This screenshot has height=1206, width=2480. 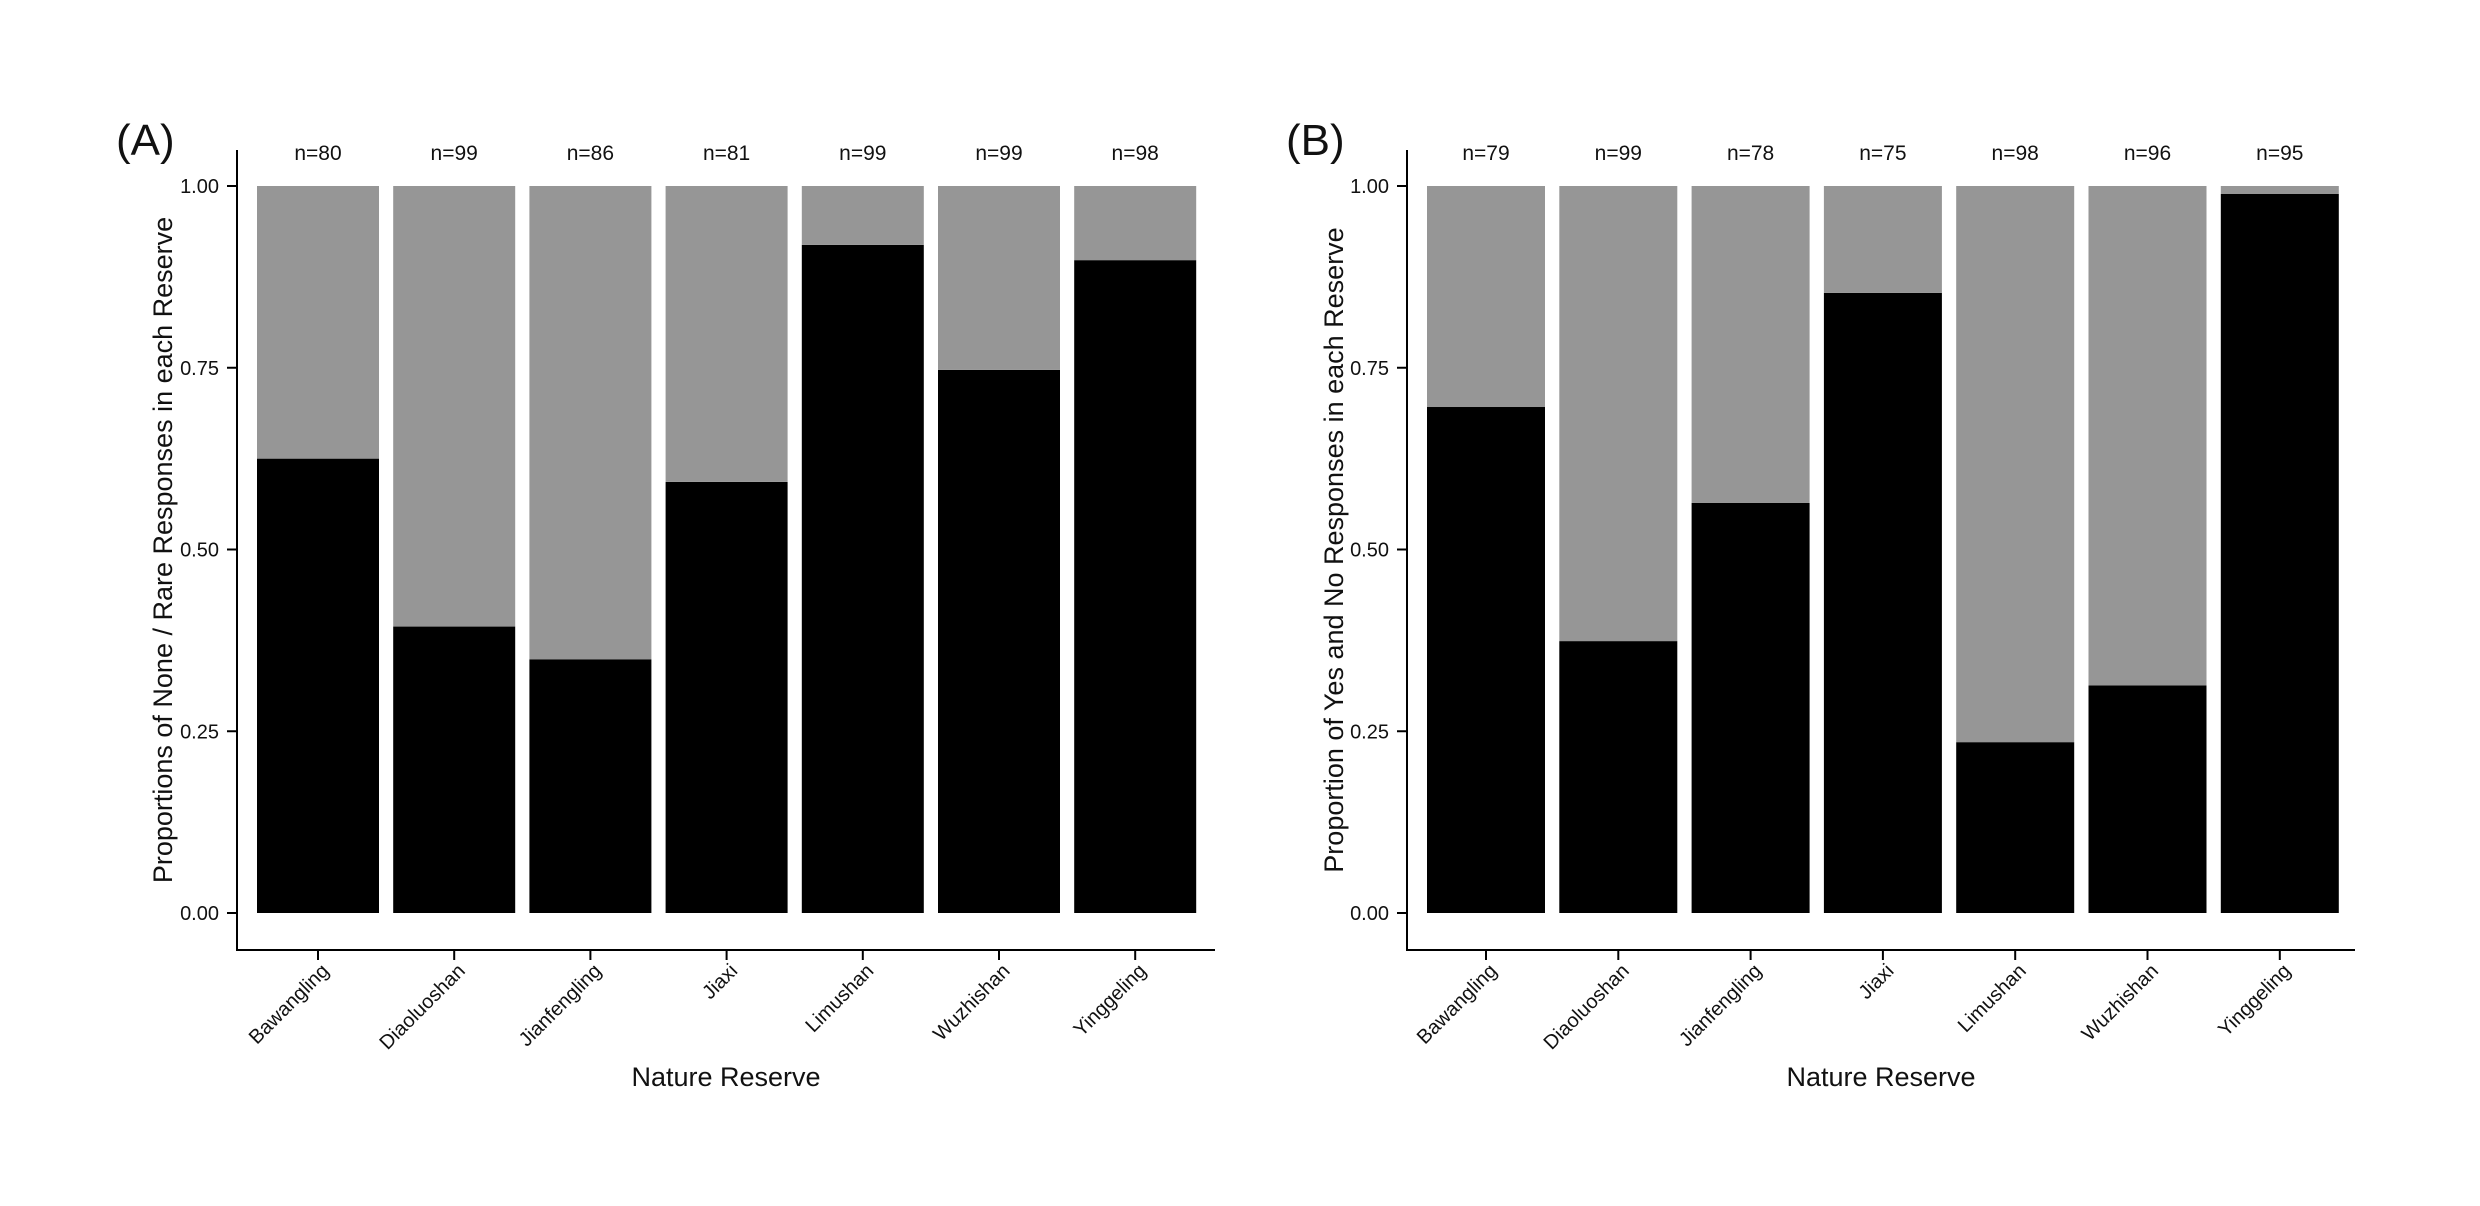 What do you see at coordinates (1369, 732) in the screenshot?
I see `panel-b-y-tick-label: 0.25` at bounding box center [1369, 732].